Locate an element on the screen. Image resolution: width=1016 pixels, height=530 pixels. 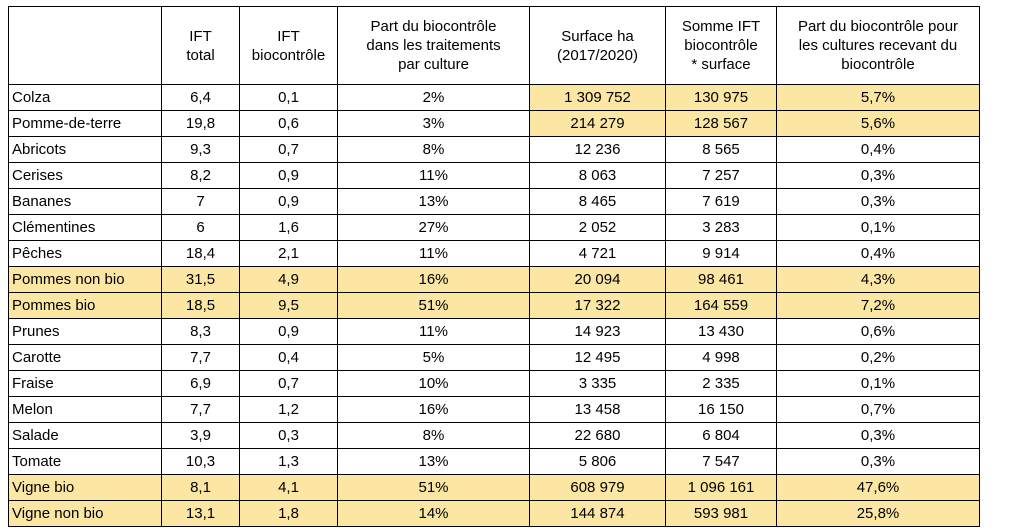
part-traitements-cell: 51% is located at coordinates (433, 487).